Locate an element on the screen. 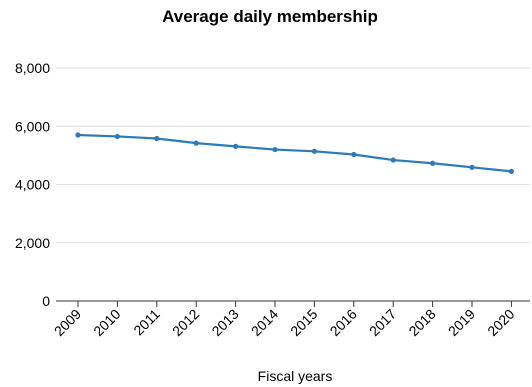 The width and height of the screenshot is (532, 387). x-axis-title: Fiscal years is located at coordinates (295, 376).